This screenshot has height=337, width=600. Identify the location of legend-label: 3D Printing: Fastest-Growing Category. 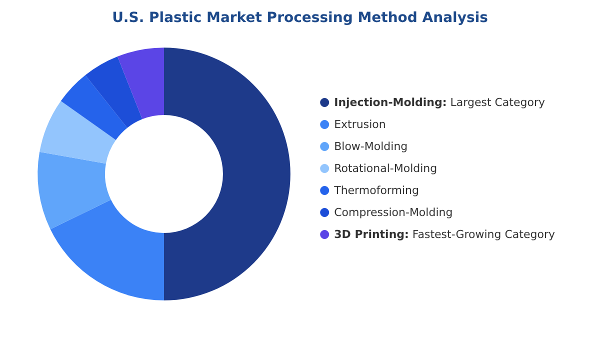
(445, 234).